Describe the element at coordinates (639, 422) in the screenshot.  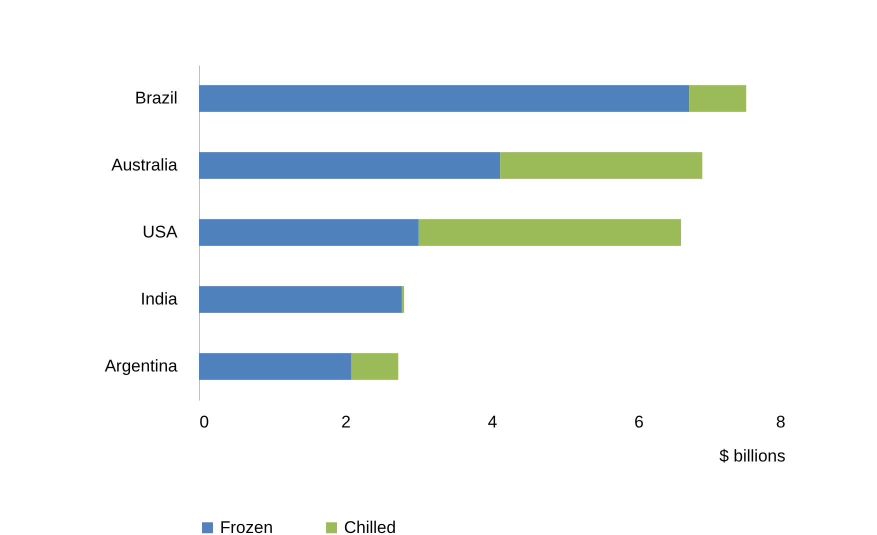
I see `x-tick-label: 6` at that location.